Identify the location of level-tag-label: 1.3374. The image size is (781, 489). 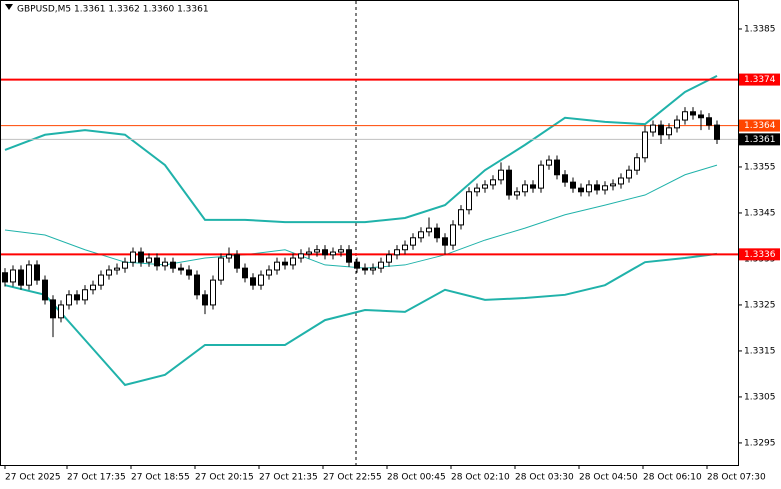
(760, 80).